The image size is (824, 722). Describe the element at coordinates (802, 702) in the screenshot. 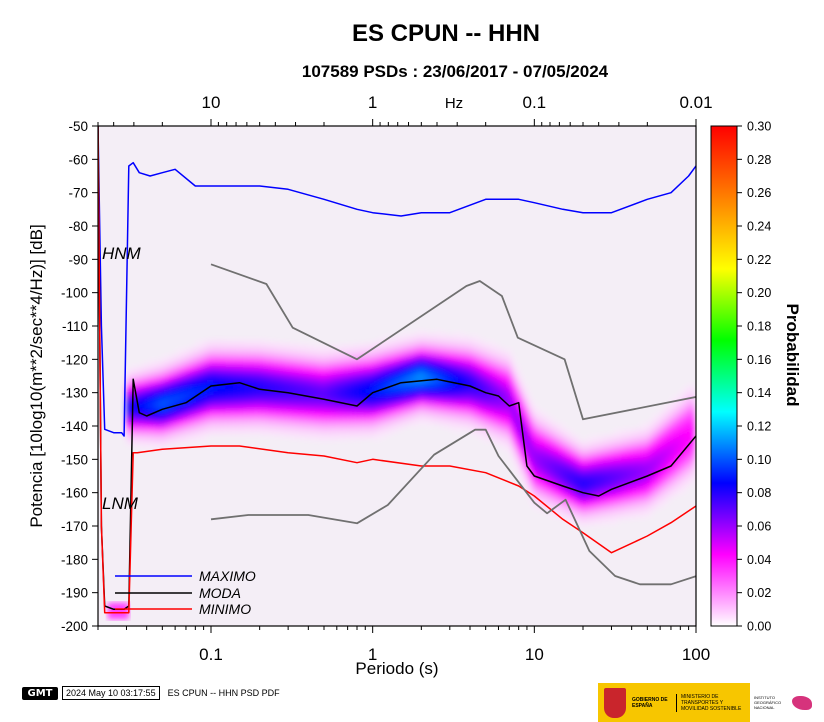

I see `ign-mark-icon` at that location.